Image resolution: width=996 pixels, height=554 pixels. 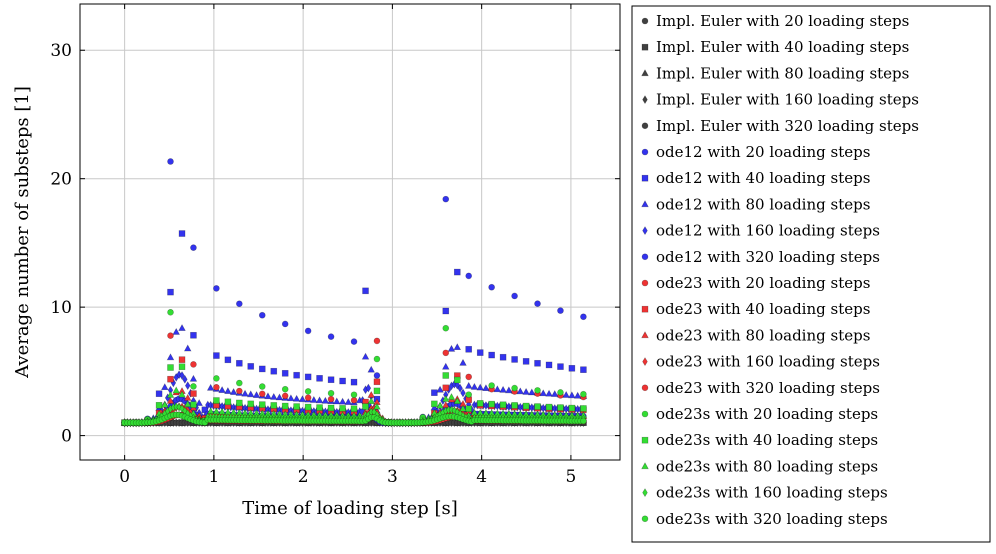 I want to click on legend-entry: ode12 with 40 loading steps, so click(x=763, y=178).